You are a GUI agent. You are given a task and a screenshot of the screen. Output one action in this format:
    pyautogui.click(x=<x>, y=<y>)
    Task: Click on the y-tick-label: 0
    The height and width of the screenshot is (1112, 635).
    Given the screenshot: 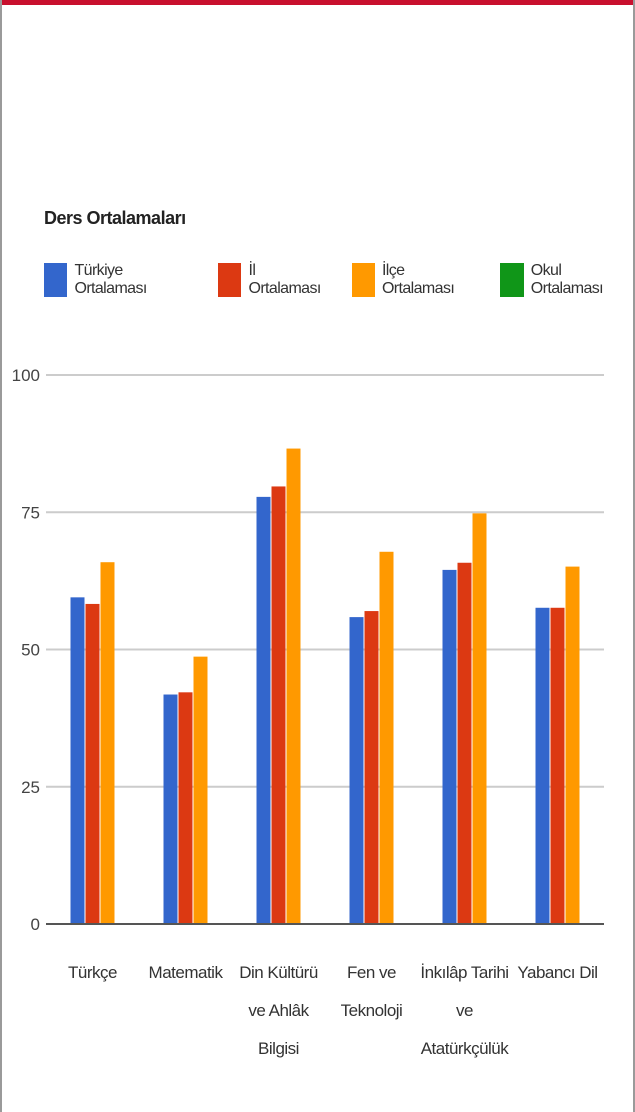 What is the action you would take?
    pyautogui.click(x=35, y=924)
    